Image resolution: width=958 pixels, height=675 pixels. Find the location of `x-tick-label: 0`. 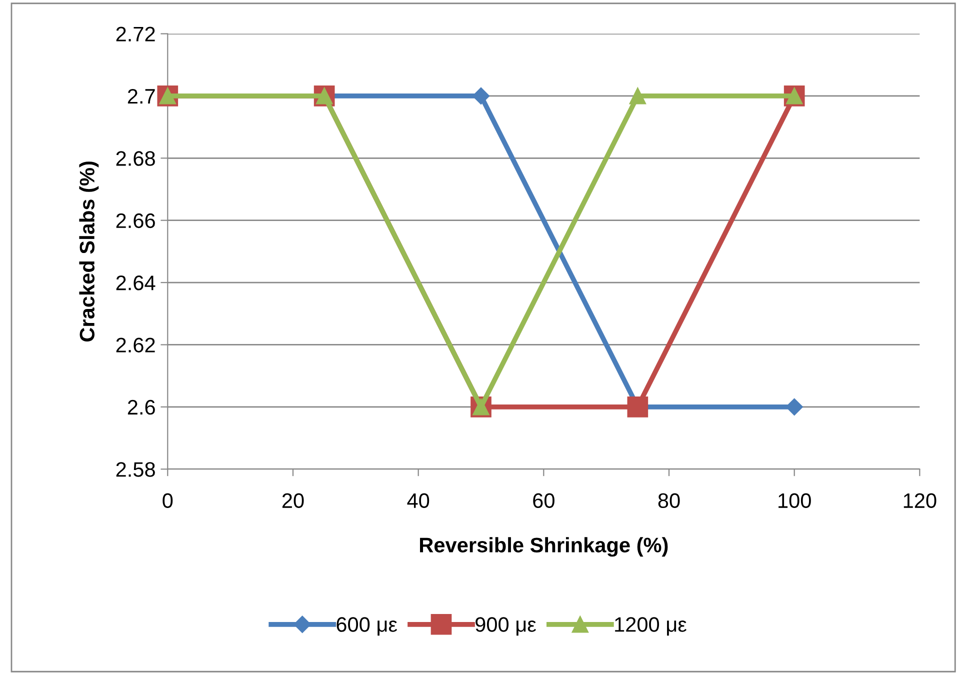

x-tick-label: 0 is located at coordinates (167, 500).